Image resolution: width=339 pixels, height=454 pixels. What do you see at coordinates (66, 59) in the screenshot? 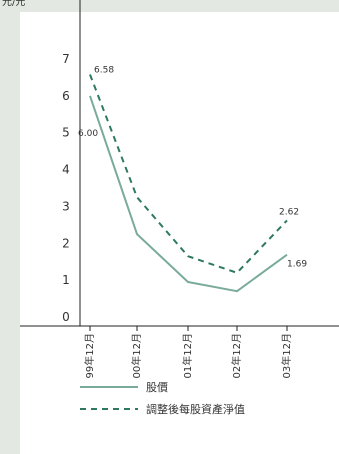
I see `y-tick-label: 7` at bounding box center [66, 59].